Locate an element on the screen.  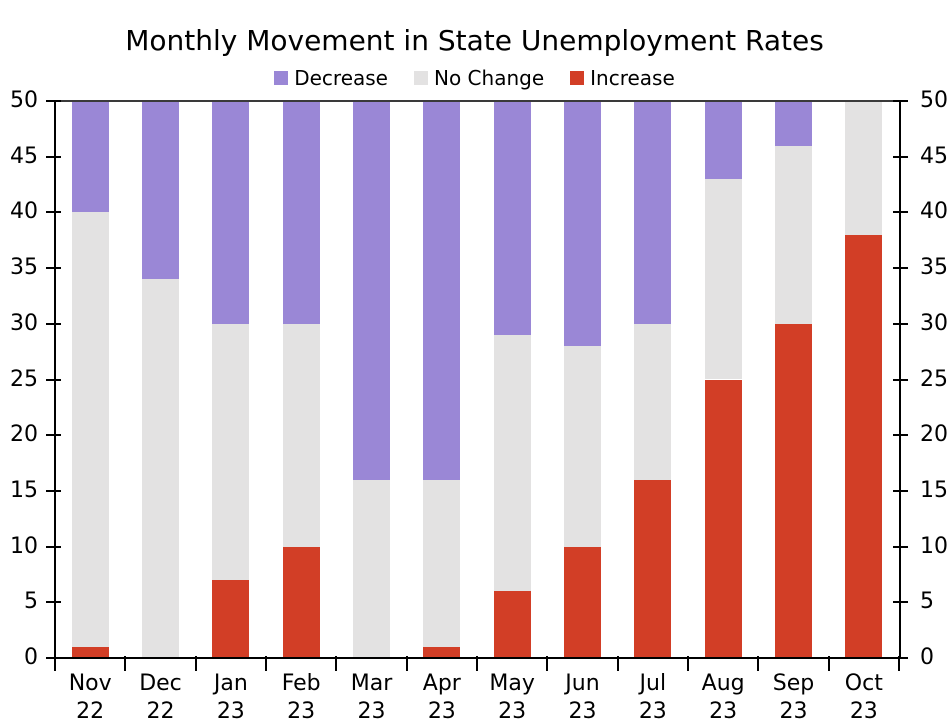
y-axis-label-left: 20 is located at coordinates (24, 435).